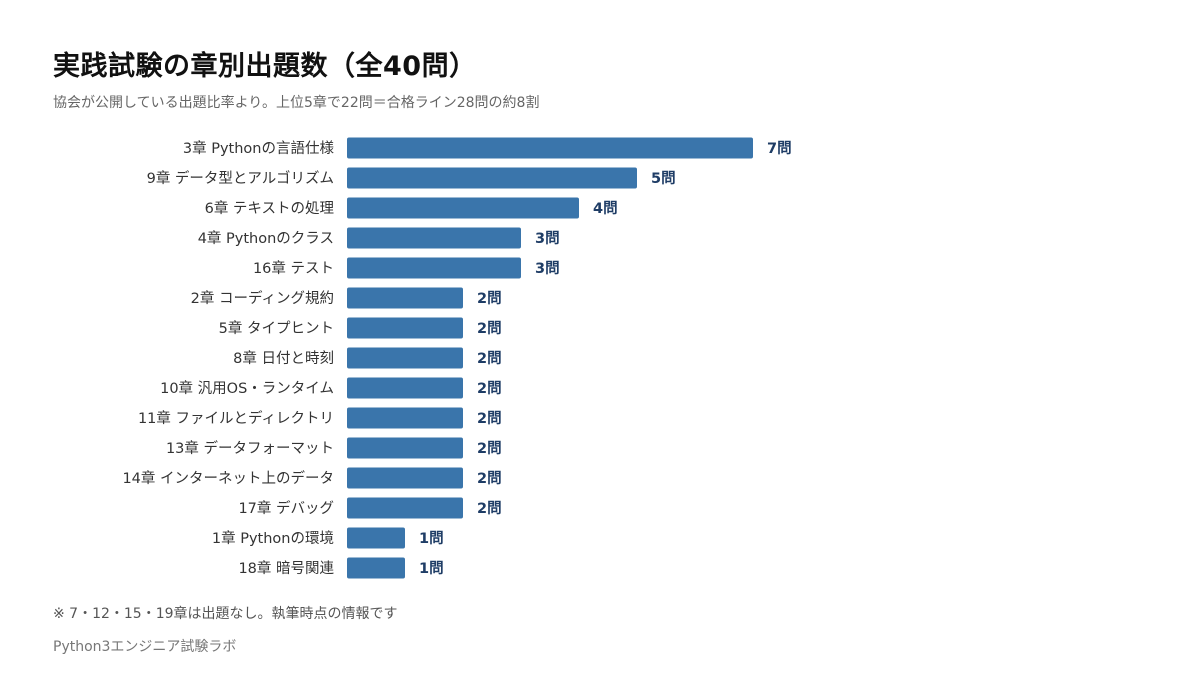 The image size is (1200, 692). I want to click on value-label: 5問, so click(663, 178).